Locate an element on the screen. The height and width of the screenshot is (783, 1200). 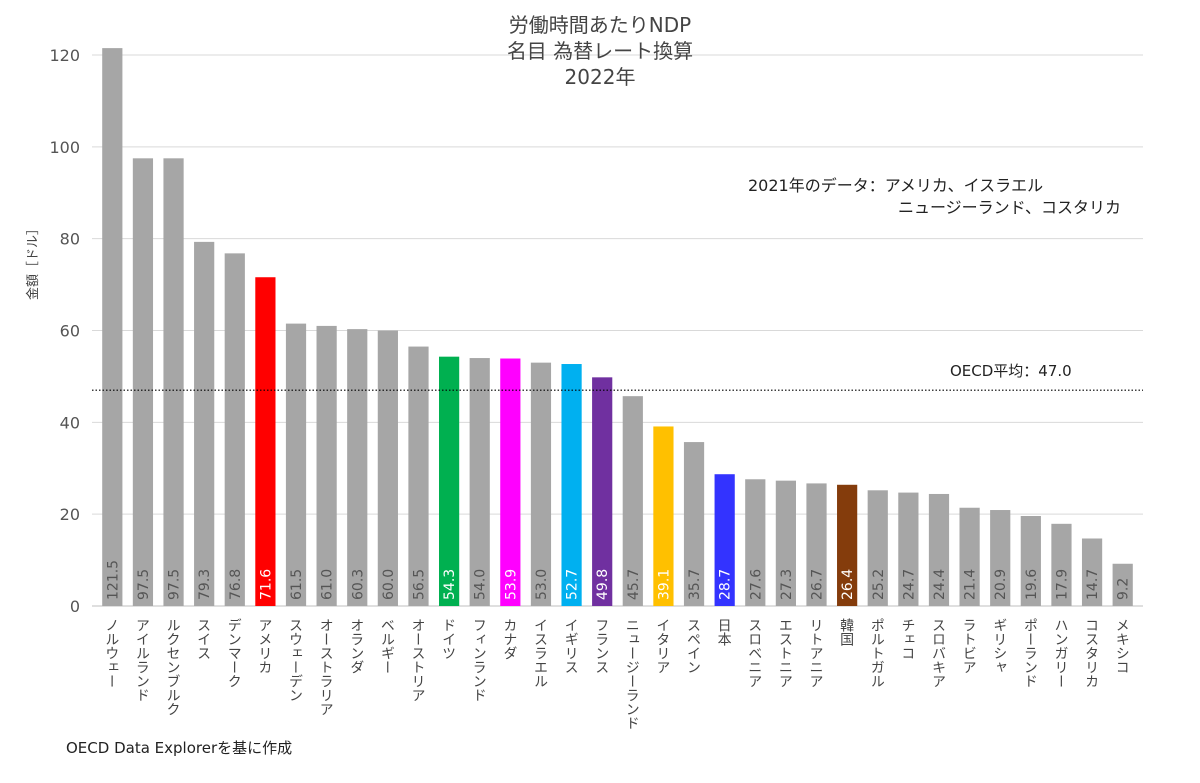
x-tick-label: ルクセンブルク is located at coordinates (173, 667).